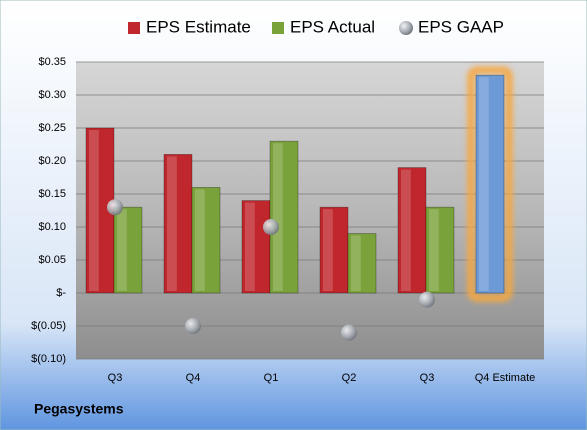 This screenshot has width=587, height=430. I want to click on y-tick-label: $0.10, so click(52, 227).